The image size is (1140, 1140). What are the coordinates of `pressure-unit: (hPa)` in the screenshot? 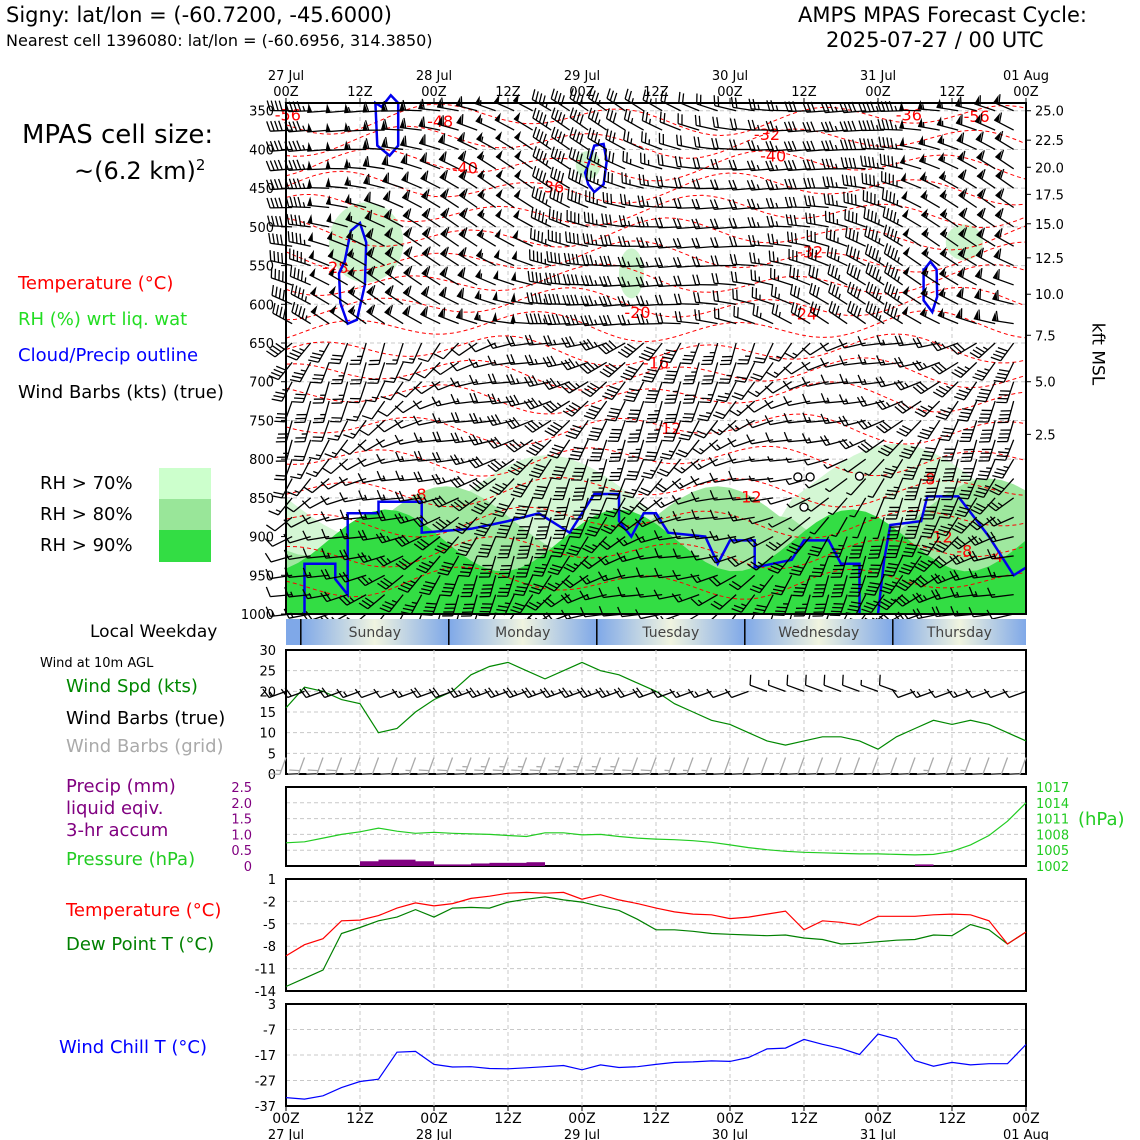 It's located at (1101, 819).